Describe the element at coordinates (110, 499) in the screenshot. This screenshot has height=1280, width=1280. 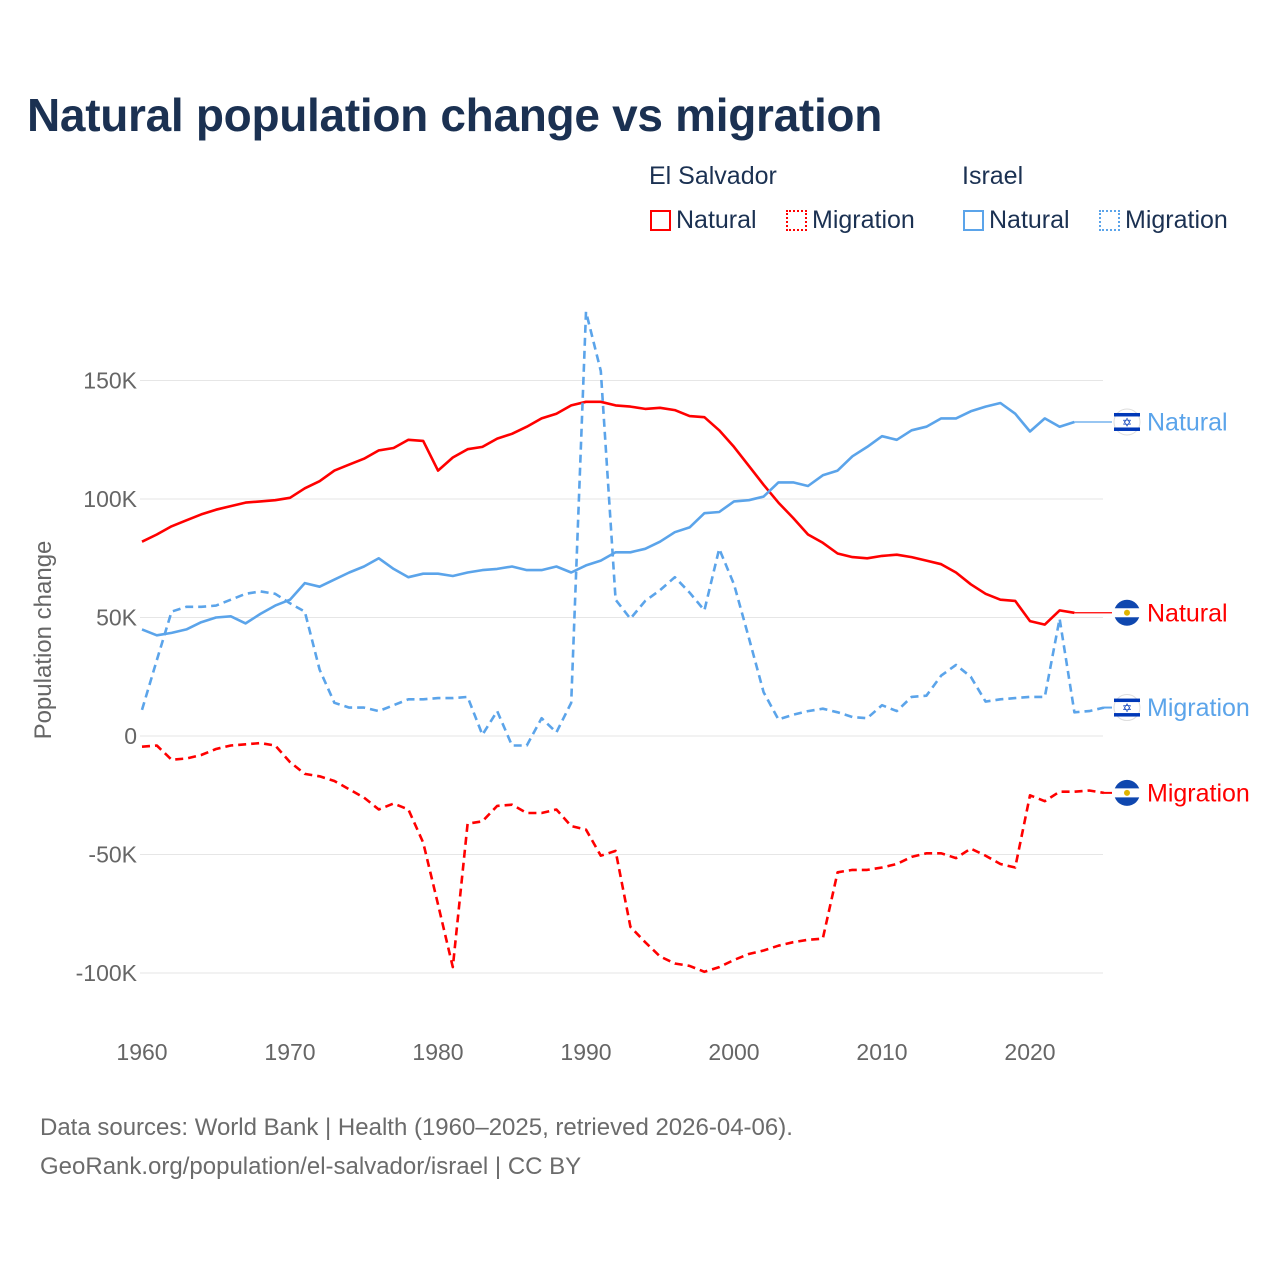
I see `y-tick-label: 100K` at that location.